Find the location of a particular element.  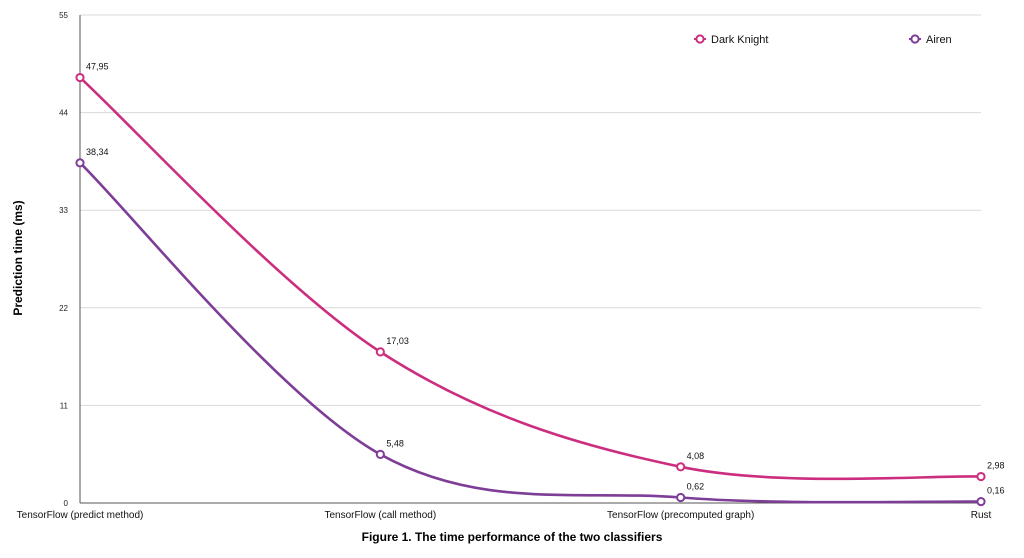

data-label: 2,98 is located at coordinates (996, 466).